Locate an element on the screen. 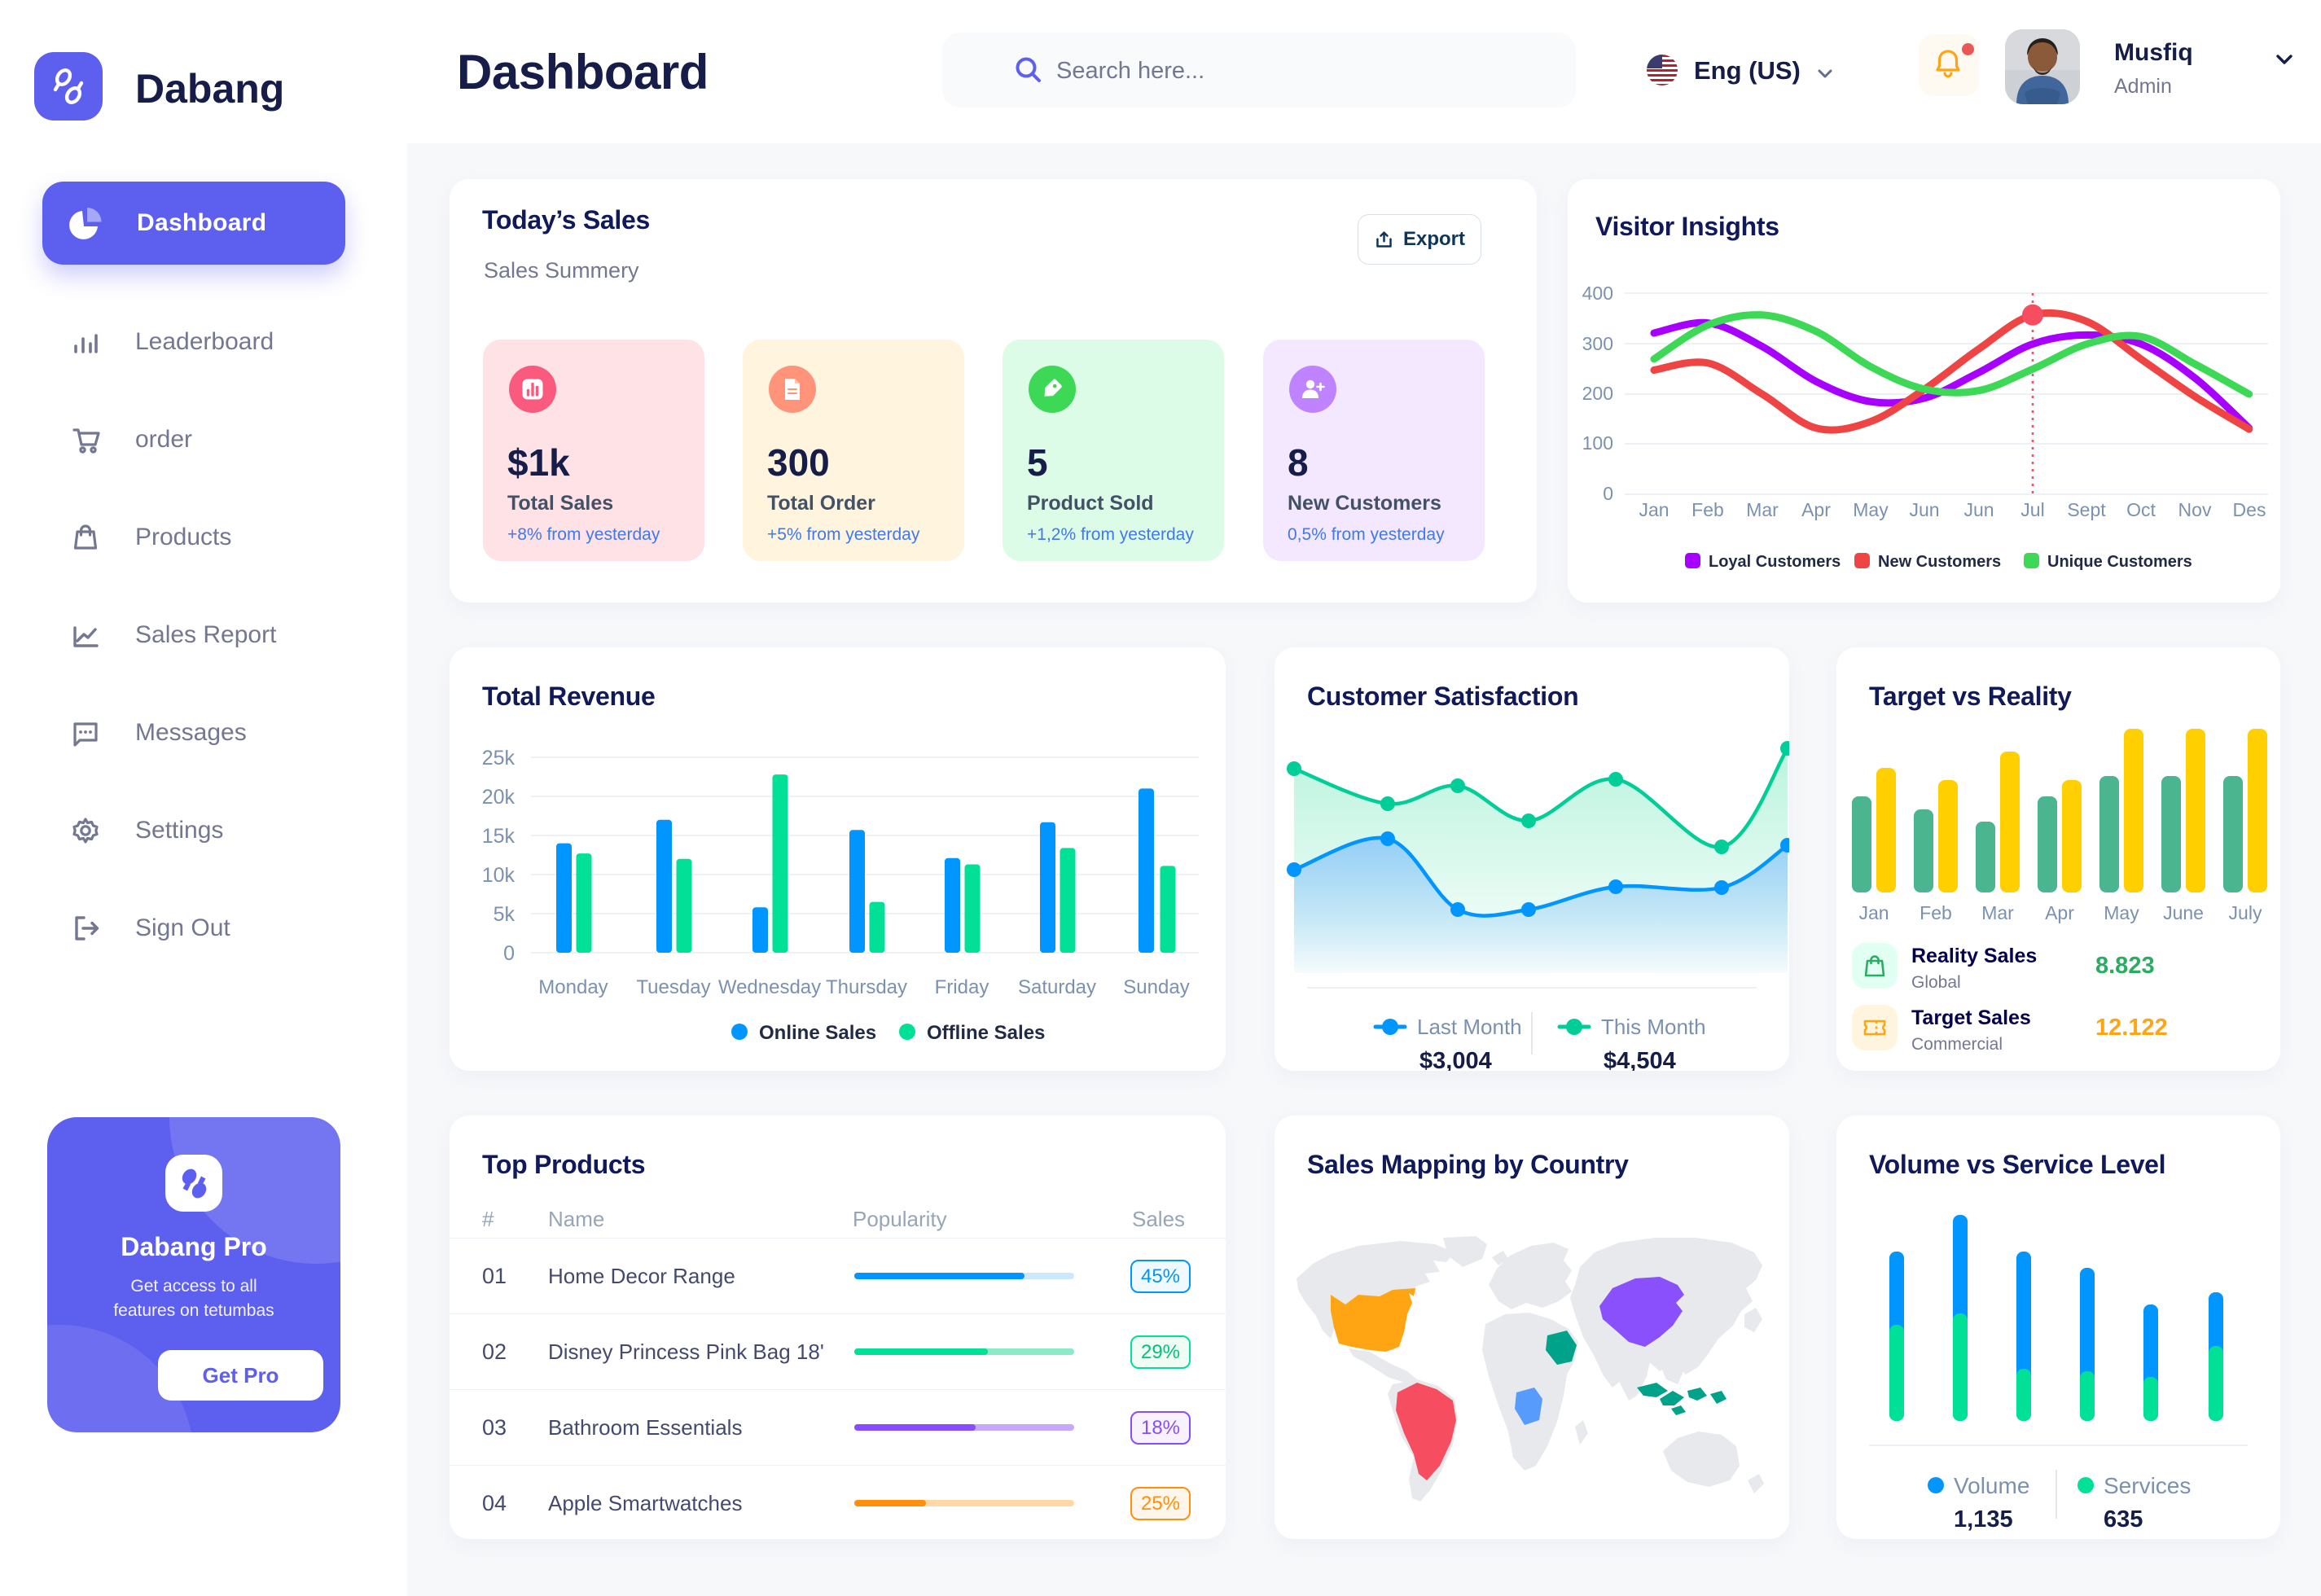  svg-text: Saturday is located at coordinates (1057, 987).